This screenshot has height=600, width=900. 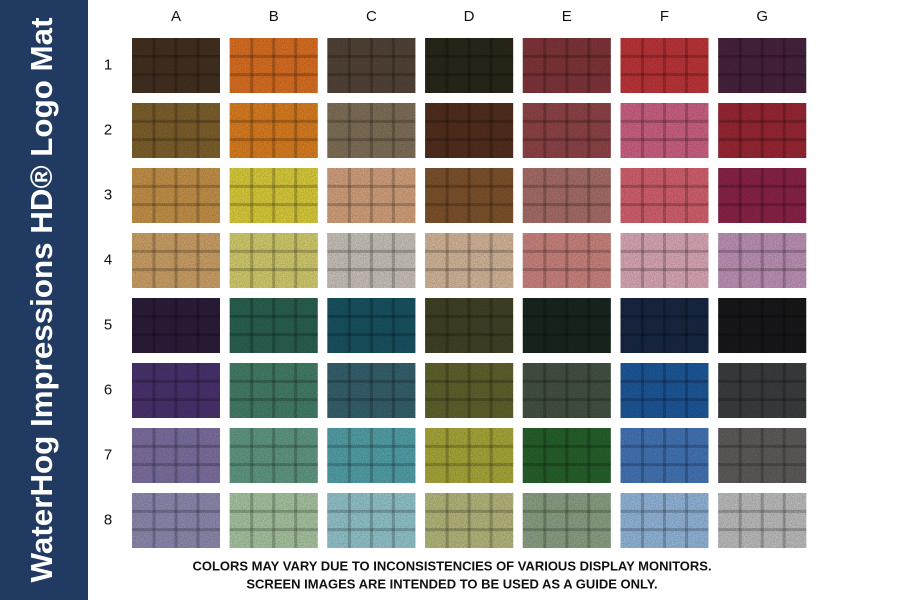 What do you see at coordinates (176, 16) in the screenshot?
I see `column-label: A` at bounding box center [176, 16].